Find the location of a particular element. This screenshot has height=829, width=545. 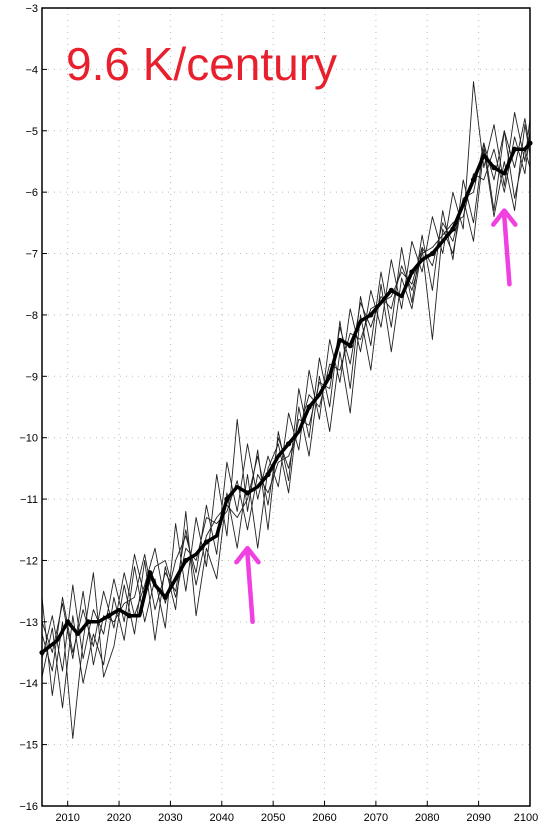

y-axis: −16 −15 −14 −13 −12 −11 −10 −9 −8 −7 −6 −5 −4 −3 is located at coordinates (33, 408).